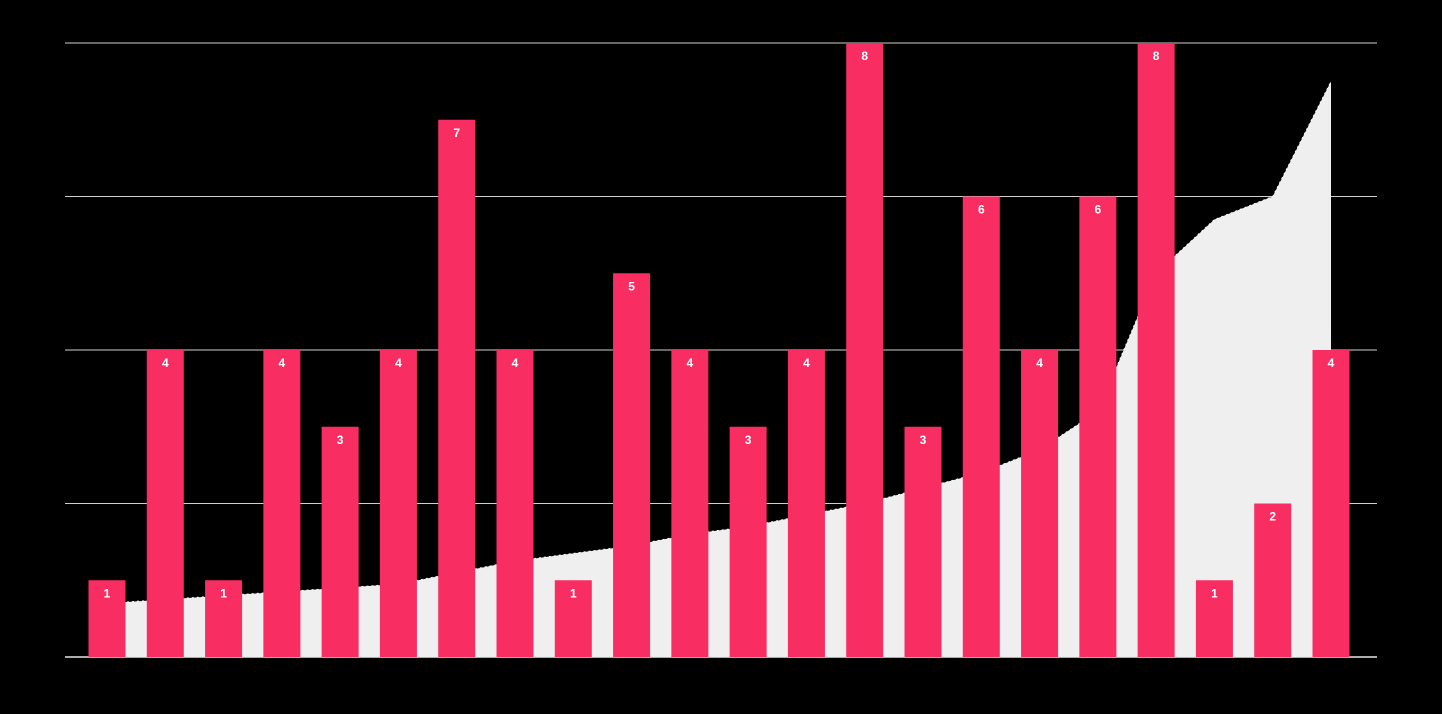  I want to click on bar-label: 2, so click(1272, 517).